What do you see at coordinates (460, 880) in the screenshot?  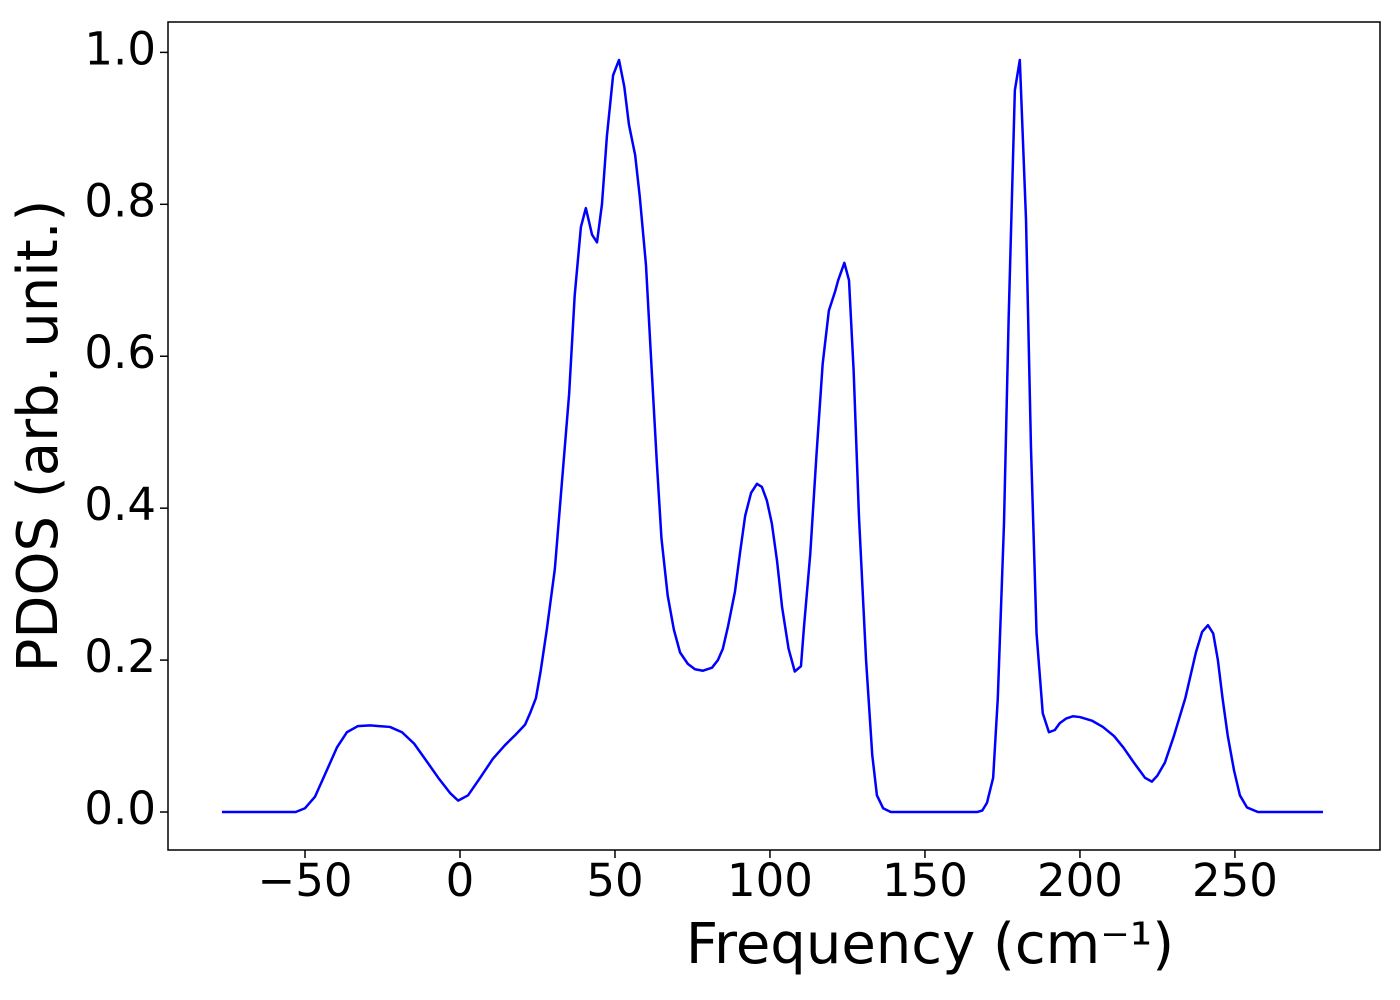 I see `x-tick-label: 0` at bounding box center [460, 880].